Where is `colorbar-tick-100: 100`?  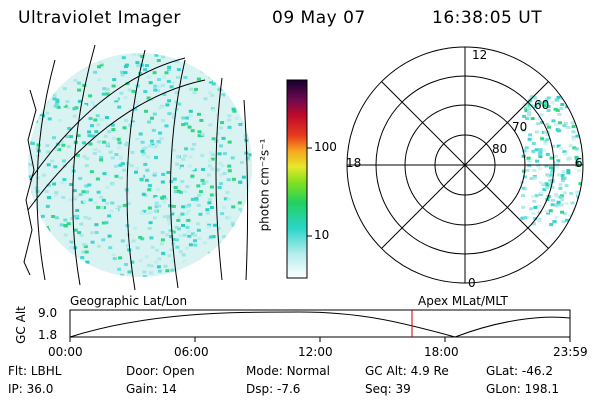 colorbar-tick-100: 100 is located at coordinates (325, 147).